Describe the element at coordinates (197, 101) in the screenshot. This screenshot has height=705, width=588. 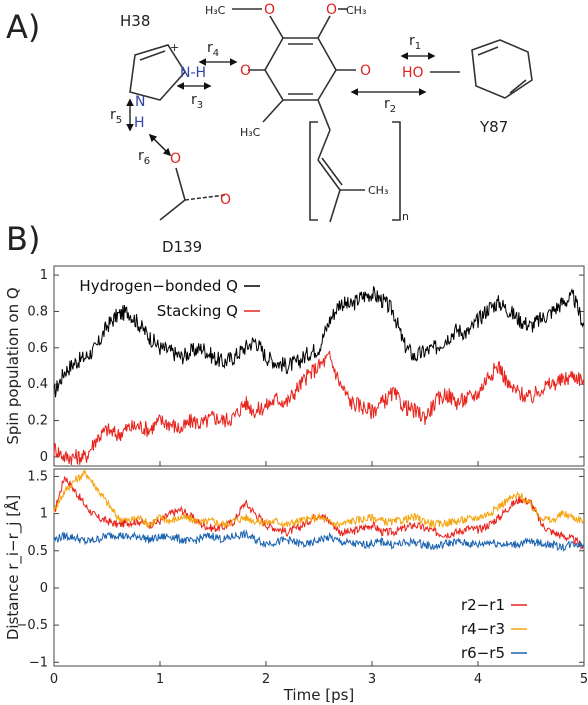
I see `r3-label: r3` at that location.